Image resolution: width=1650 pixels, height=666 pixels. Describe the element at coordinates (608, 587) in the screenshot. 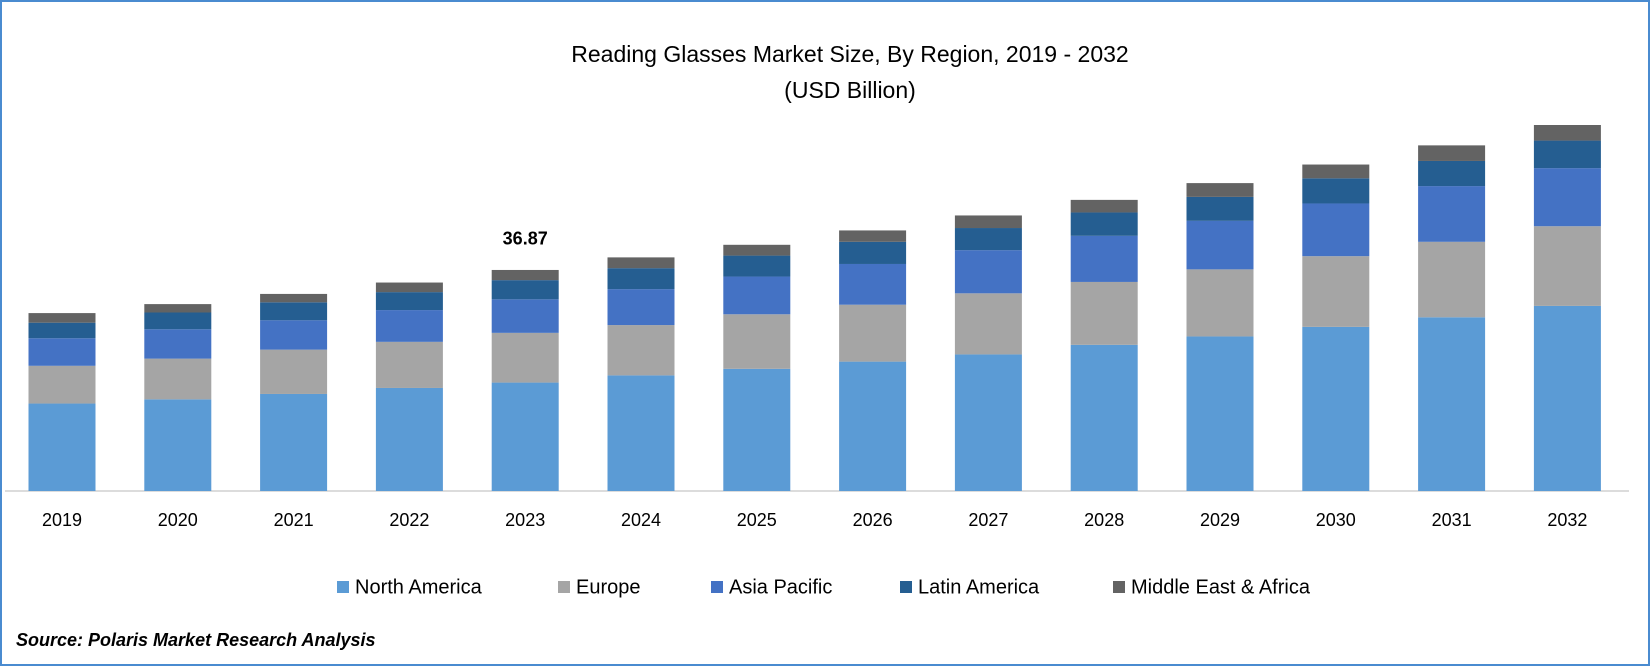

I see `legend-label: Europe` at that location.